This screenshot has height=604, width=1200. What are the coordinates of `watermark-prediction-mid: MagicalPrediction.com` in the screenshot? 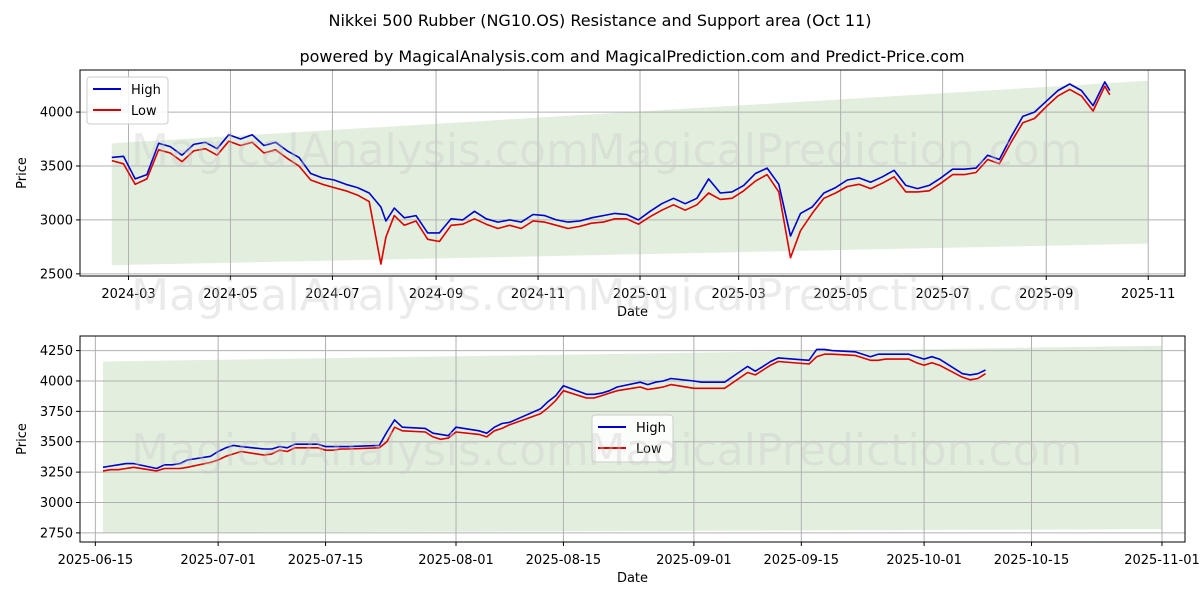 It's located at (835, 295).